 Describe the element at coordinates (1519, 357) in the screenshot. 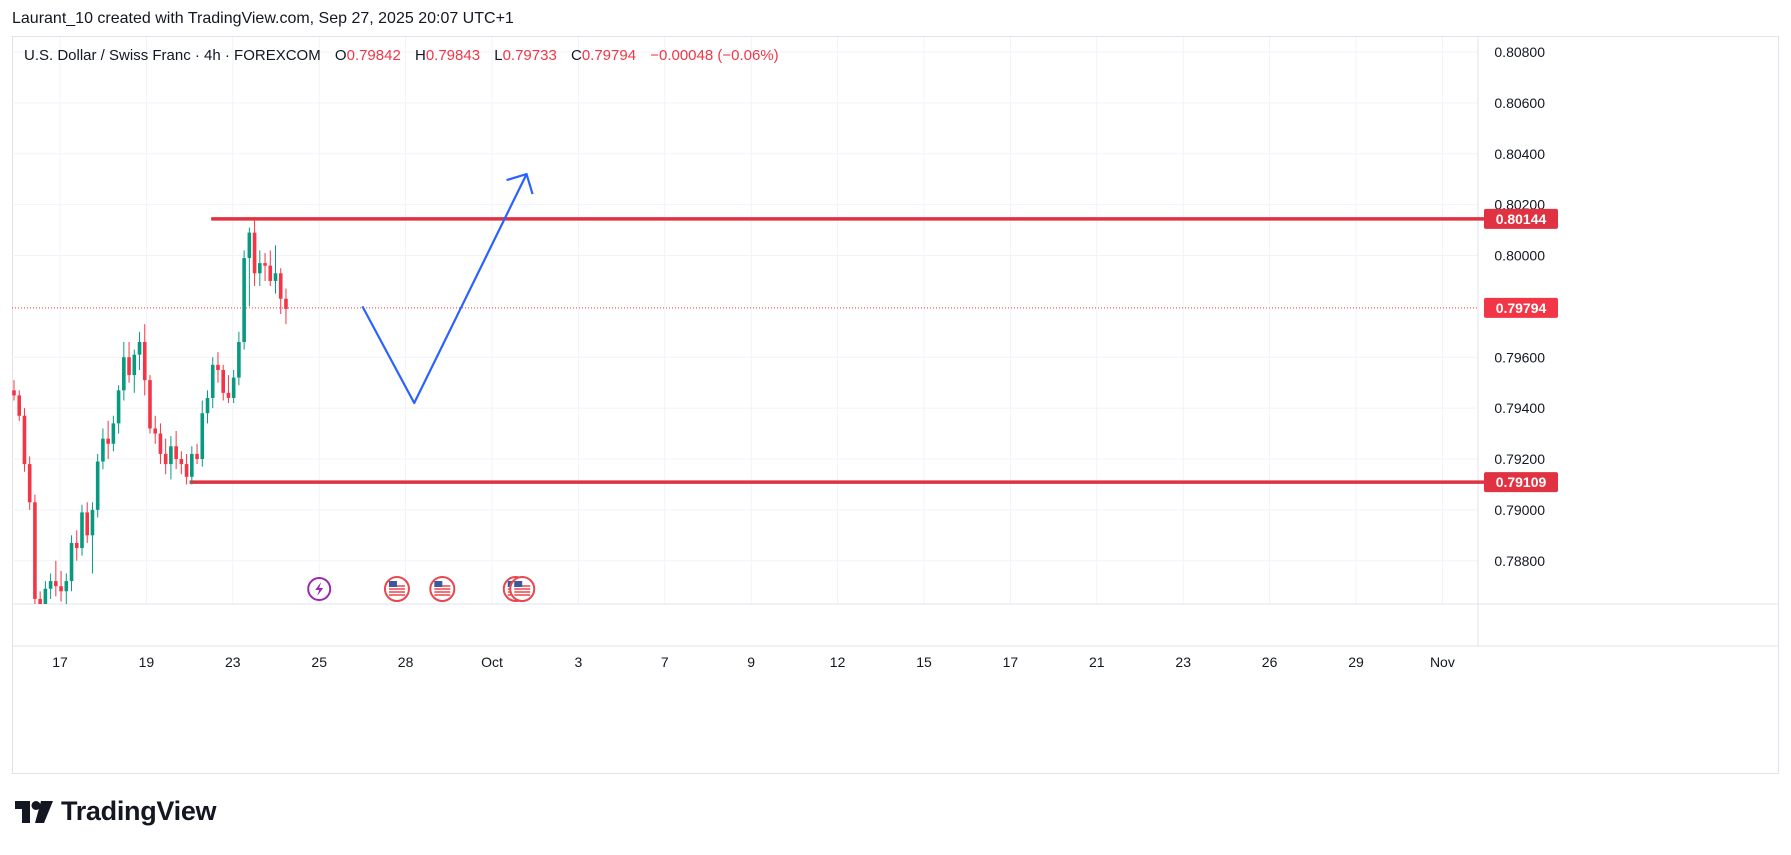

I see `price-tick-label: 0.79600` at that location.